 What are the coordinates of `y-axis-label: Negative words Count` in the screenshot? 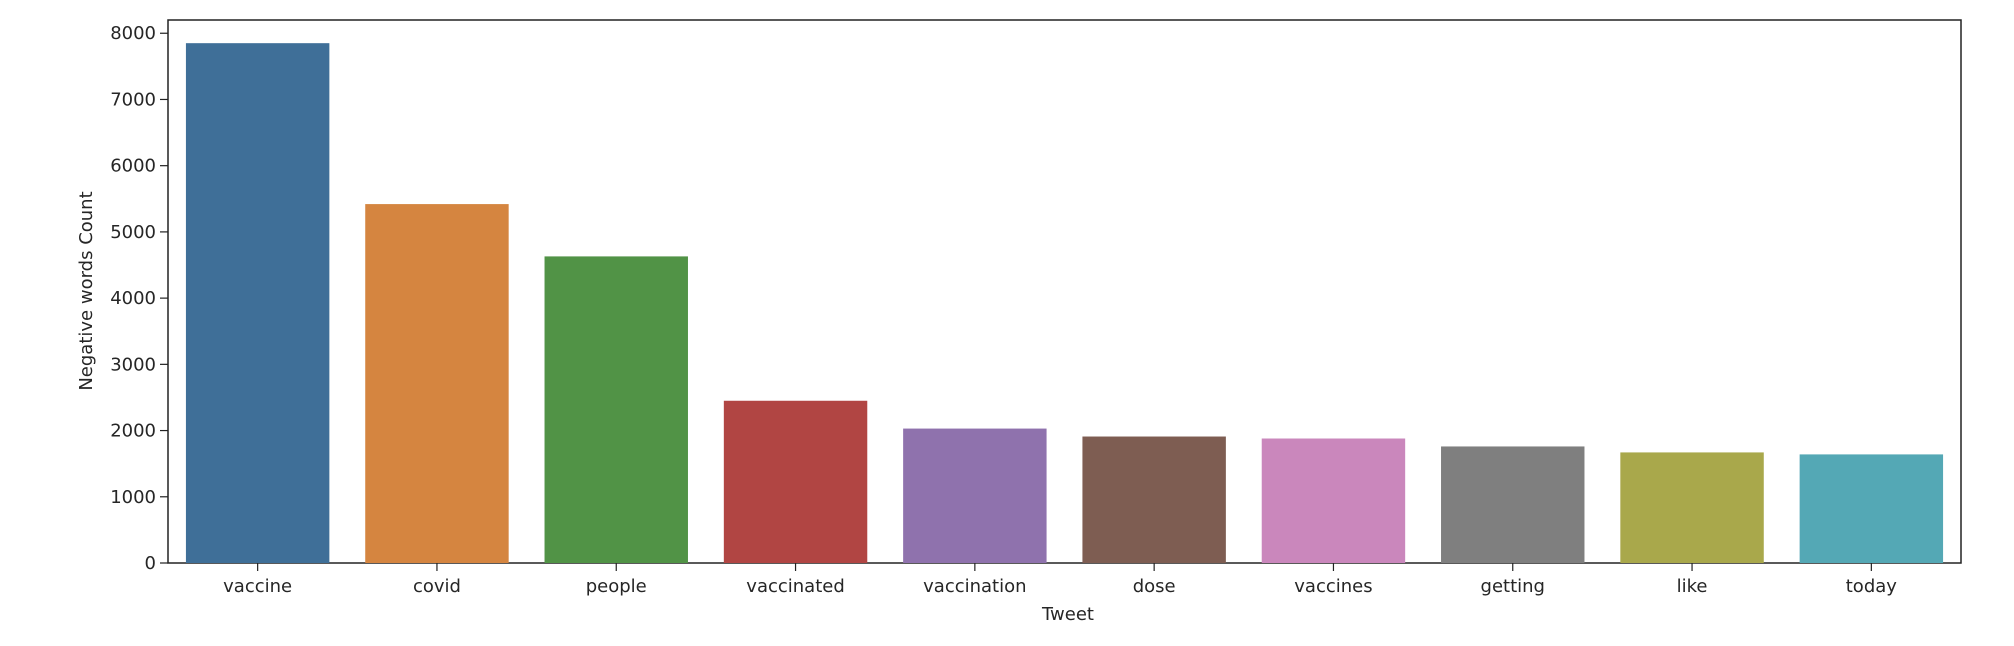 It's located at (86, 290).